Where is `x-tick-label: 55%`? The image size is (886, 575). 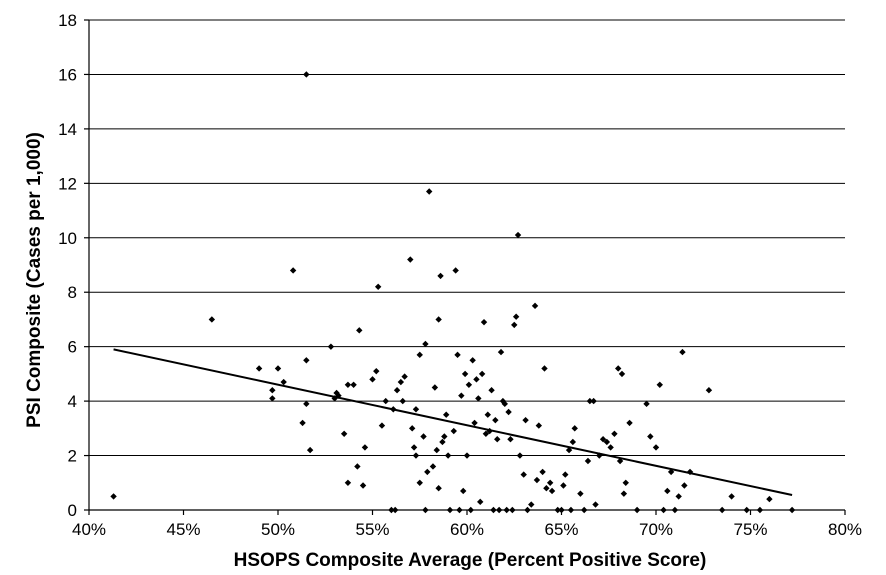
x-tick-label: 55% is located at coordinates (372, 529).